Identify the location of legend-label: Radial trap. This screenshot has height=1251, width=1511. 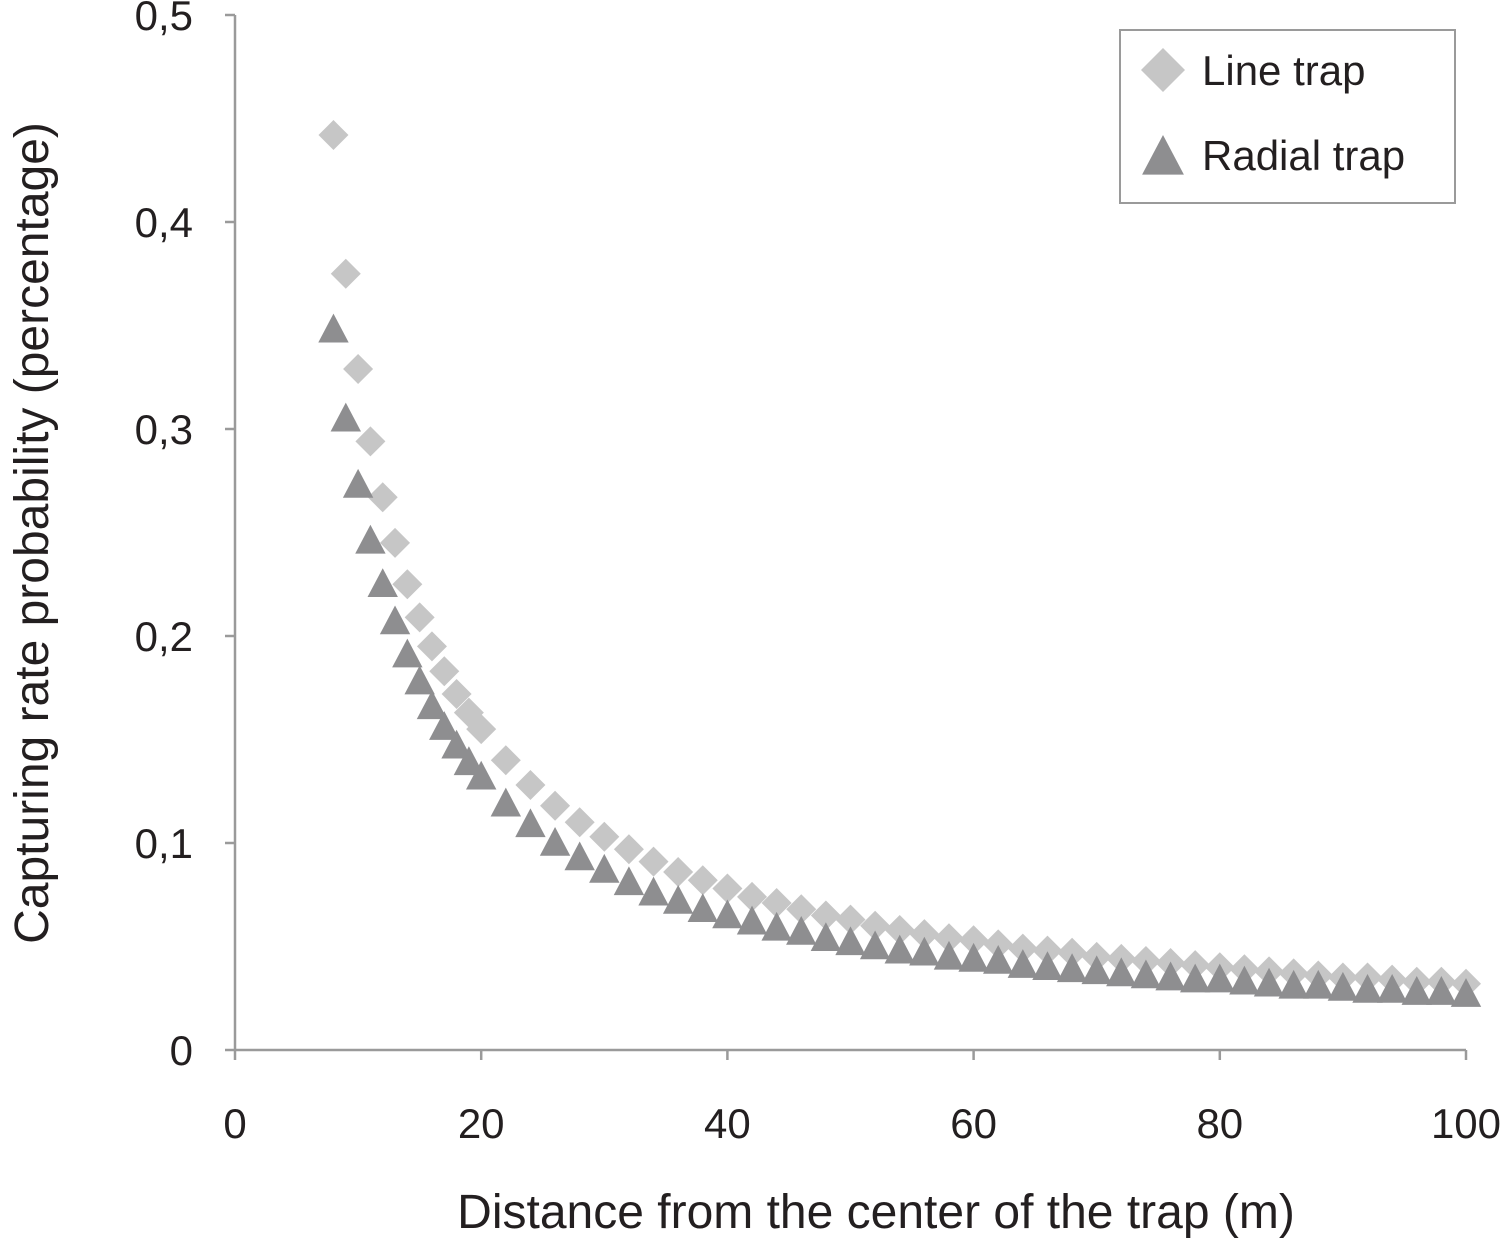
(1303, 155).